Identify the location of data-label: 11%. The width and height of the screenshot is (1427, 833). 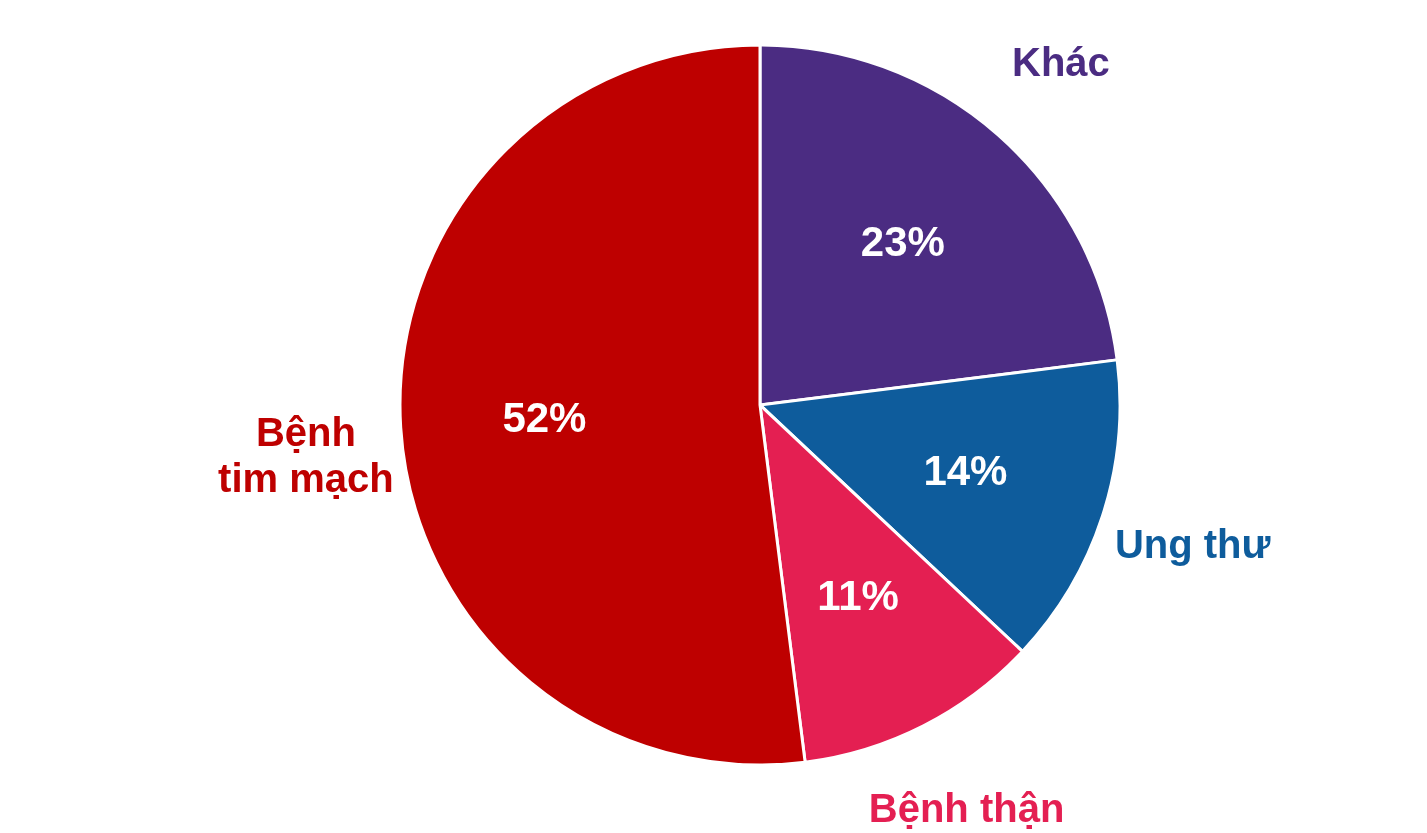
(858, 596).